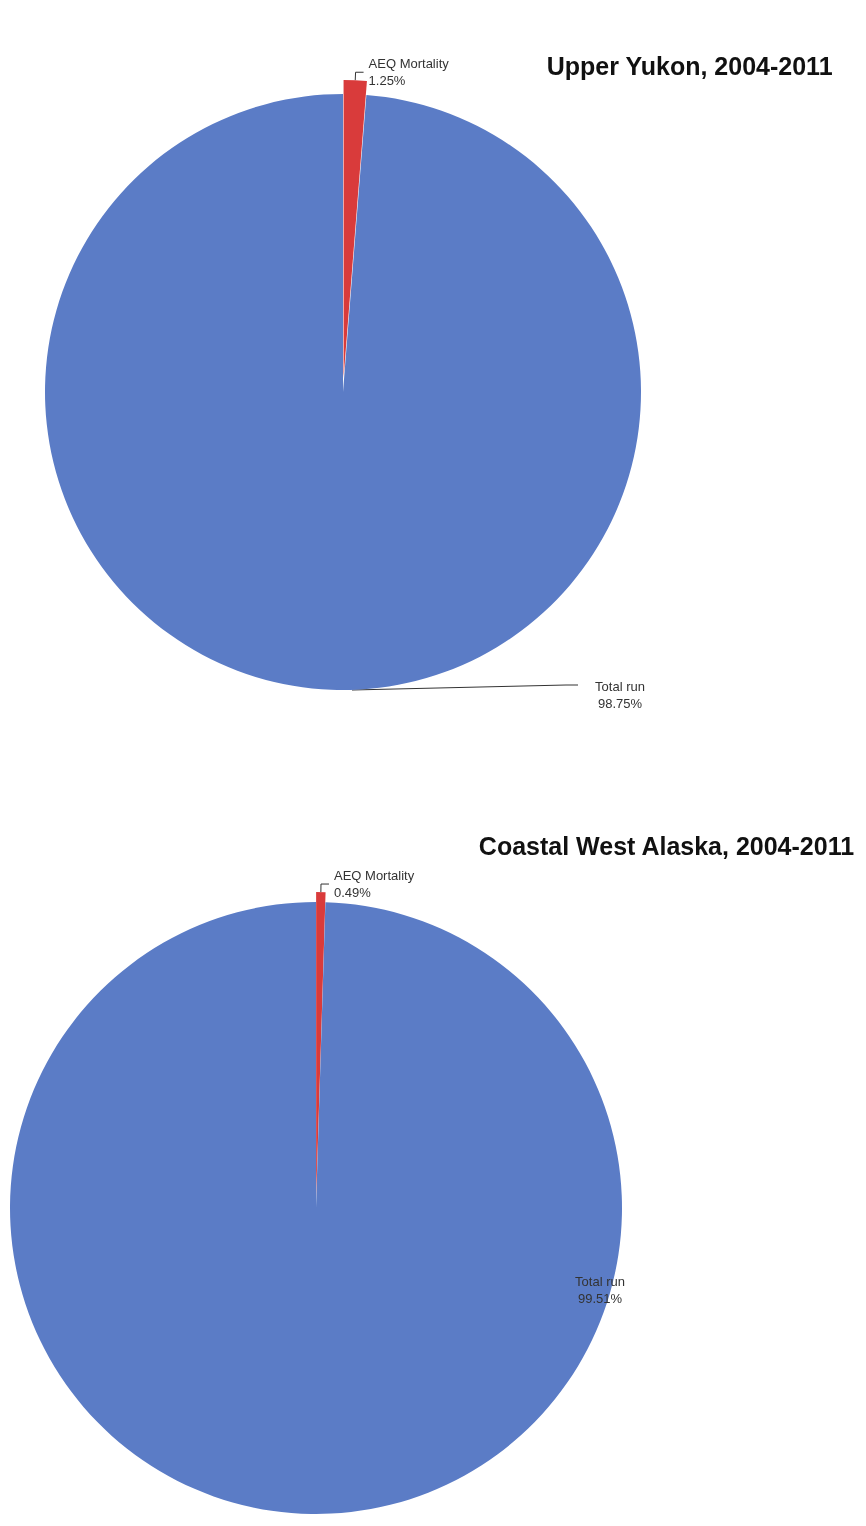 This screenshot has width=866, height=1526. Describe the element at coordinates (620, 703) in the screenshot. I see `data-label: 98.75%` at that location.